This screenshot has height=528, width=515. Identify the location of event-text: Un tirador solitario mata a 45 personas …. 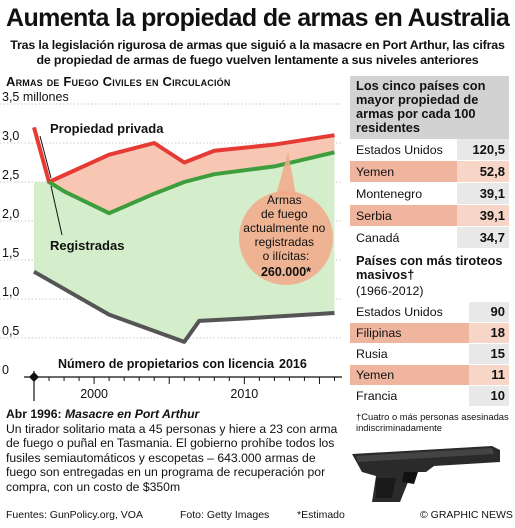
(172, 457).